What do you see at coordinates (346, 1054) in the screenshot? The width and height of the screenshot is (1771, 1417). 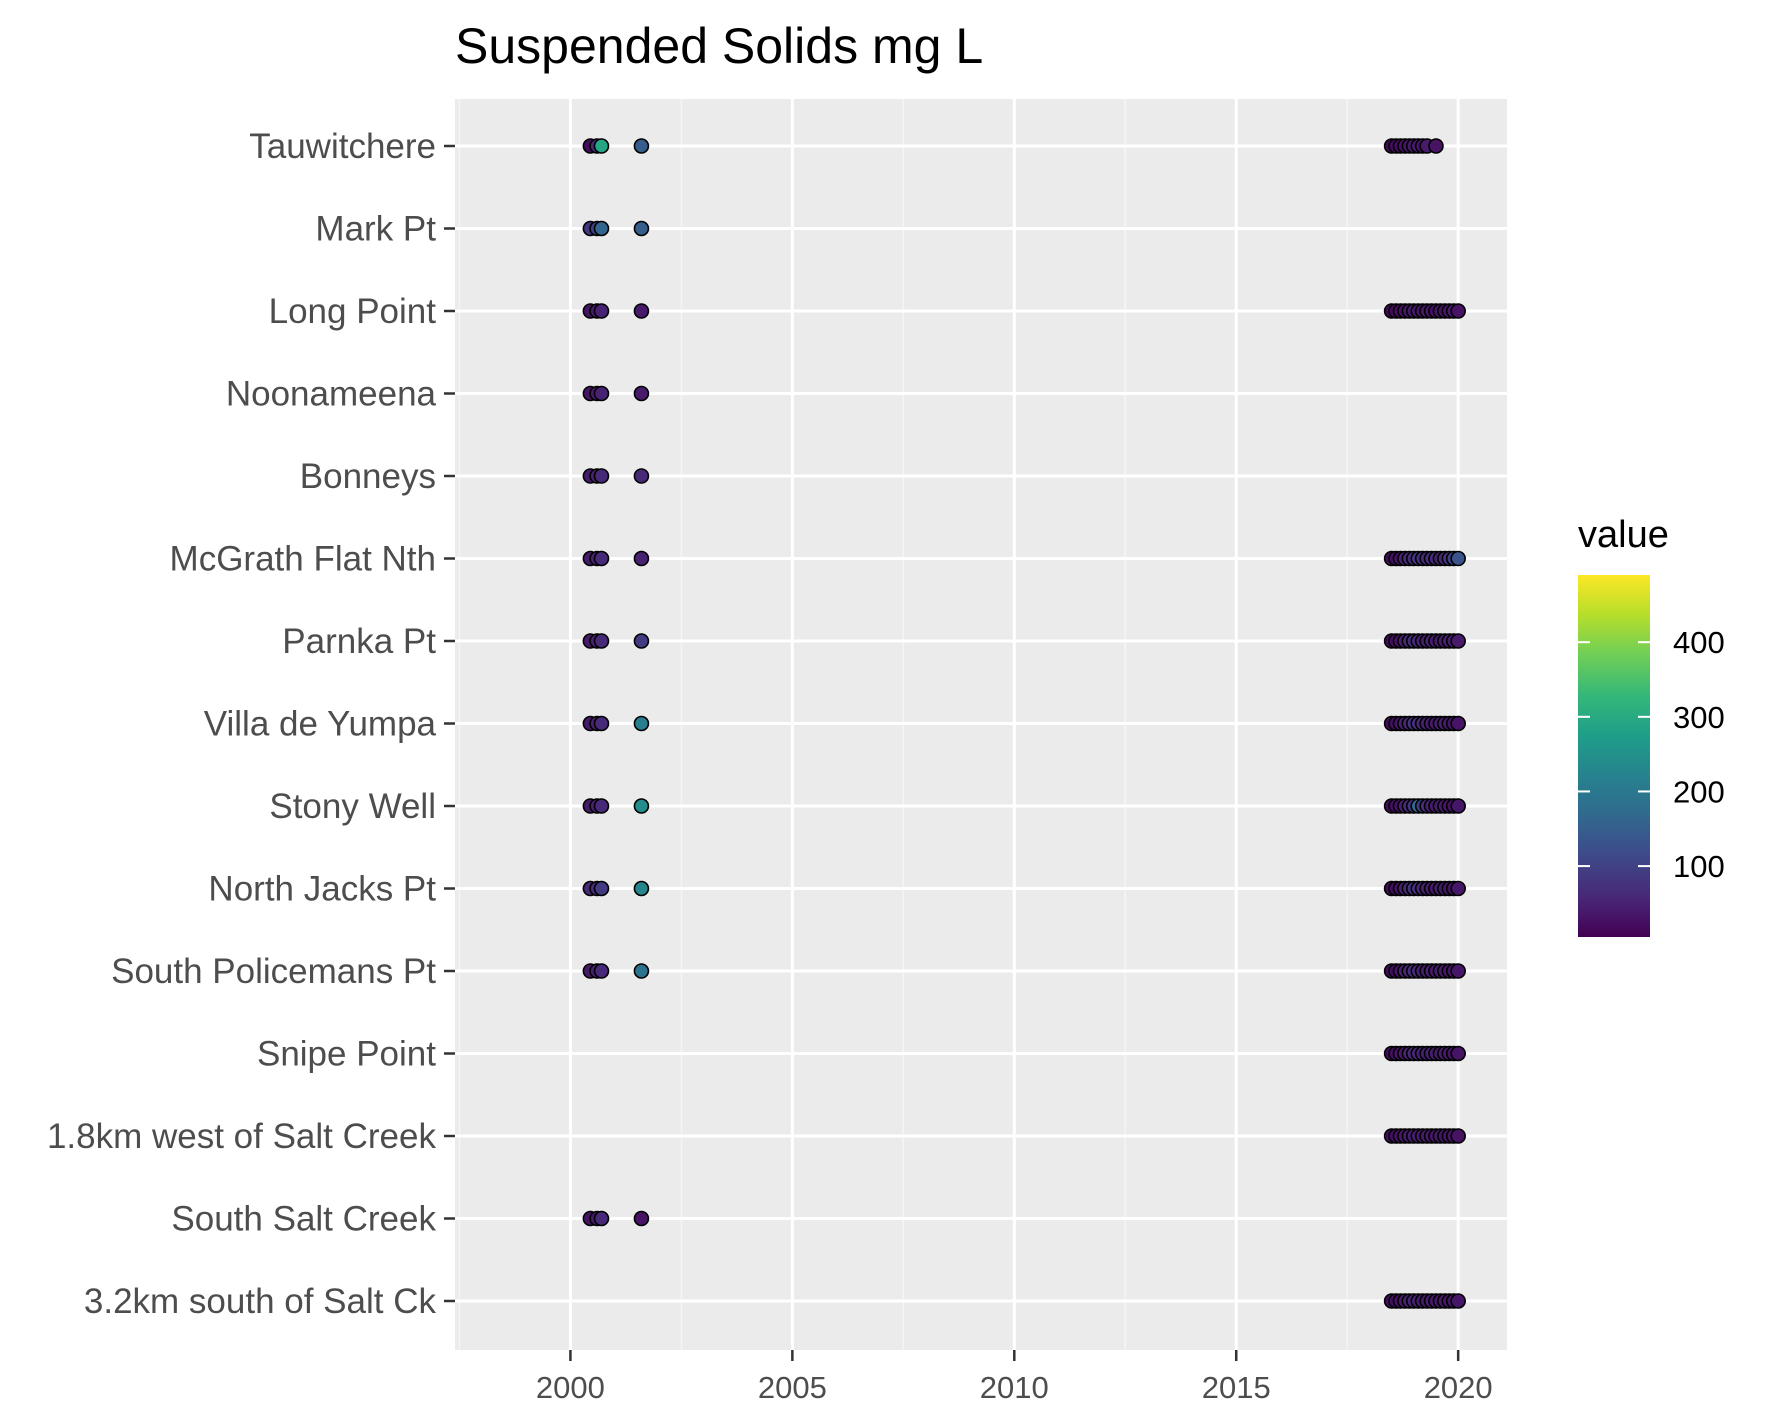 I see `y-tick-label: Snipe Point` at bounding box center [346, 1054].